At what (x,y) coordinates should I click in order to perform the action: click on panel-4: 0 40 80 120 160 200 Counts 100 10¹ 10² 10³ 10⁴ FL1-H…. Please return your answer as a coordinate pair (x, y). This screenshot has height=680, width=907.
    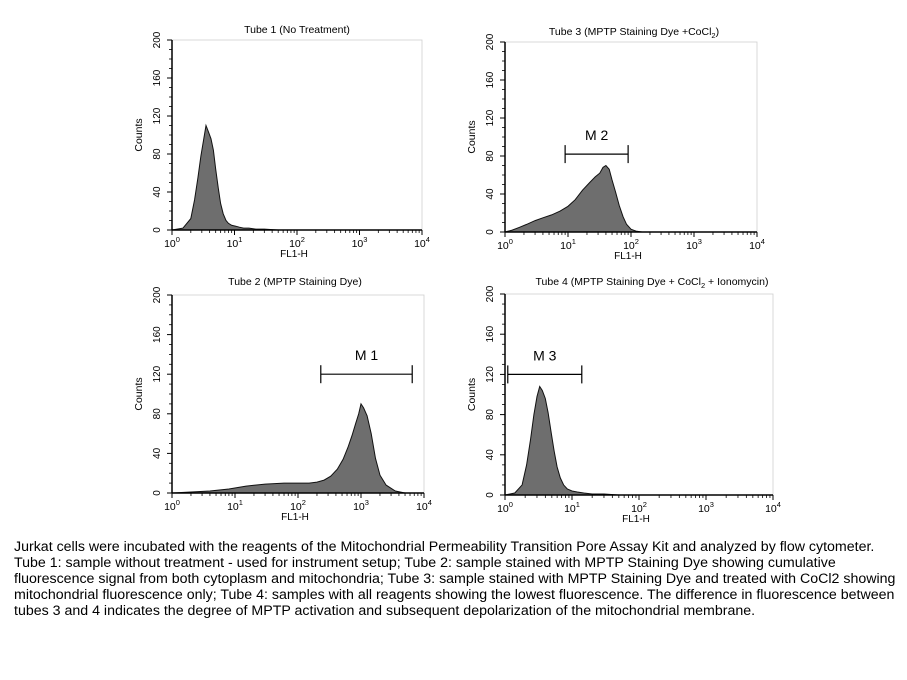
    Looking at the image, I should click on (623, 400).